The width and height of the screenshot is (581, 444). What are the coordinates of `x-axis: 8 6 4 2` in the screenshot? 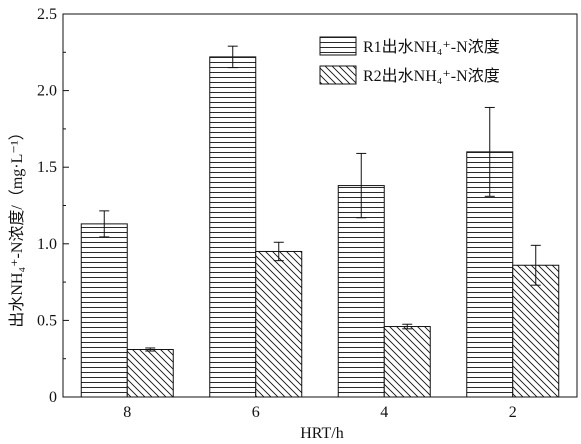 It's located at (320, 406).